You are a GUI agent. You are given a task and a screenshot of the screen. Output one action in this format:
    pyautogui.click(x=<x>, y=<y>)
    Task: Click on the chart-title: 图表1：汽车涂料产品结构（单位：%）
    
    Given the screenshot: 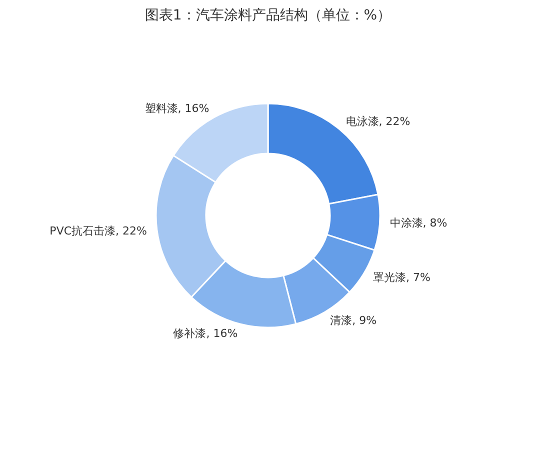 What is the action you would take?
    pyautogui.click(x=268, y=16)
    